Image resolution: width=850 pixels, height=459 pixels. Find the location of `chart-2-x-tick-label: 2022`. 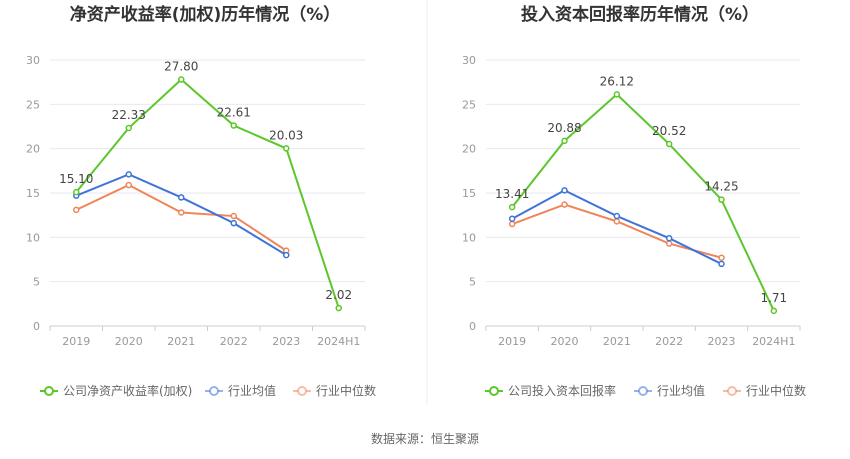

chart-2-x-tick-label: 2022 is located at coordinates (669, 341).